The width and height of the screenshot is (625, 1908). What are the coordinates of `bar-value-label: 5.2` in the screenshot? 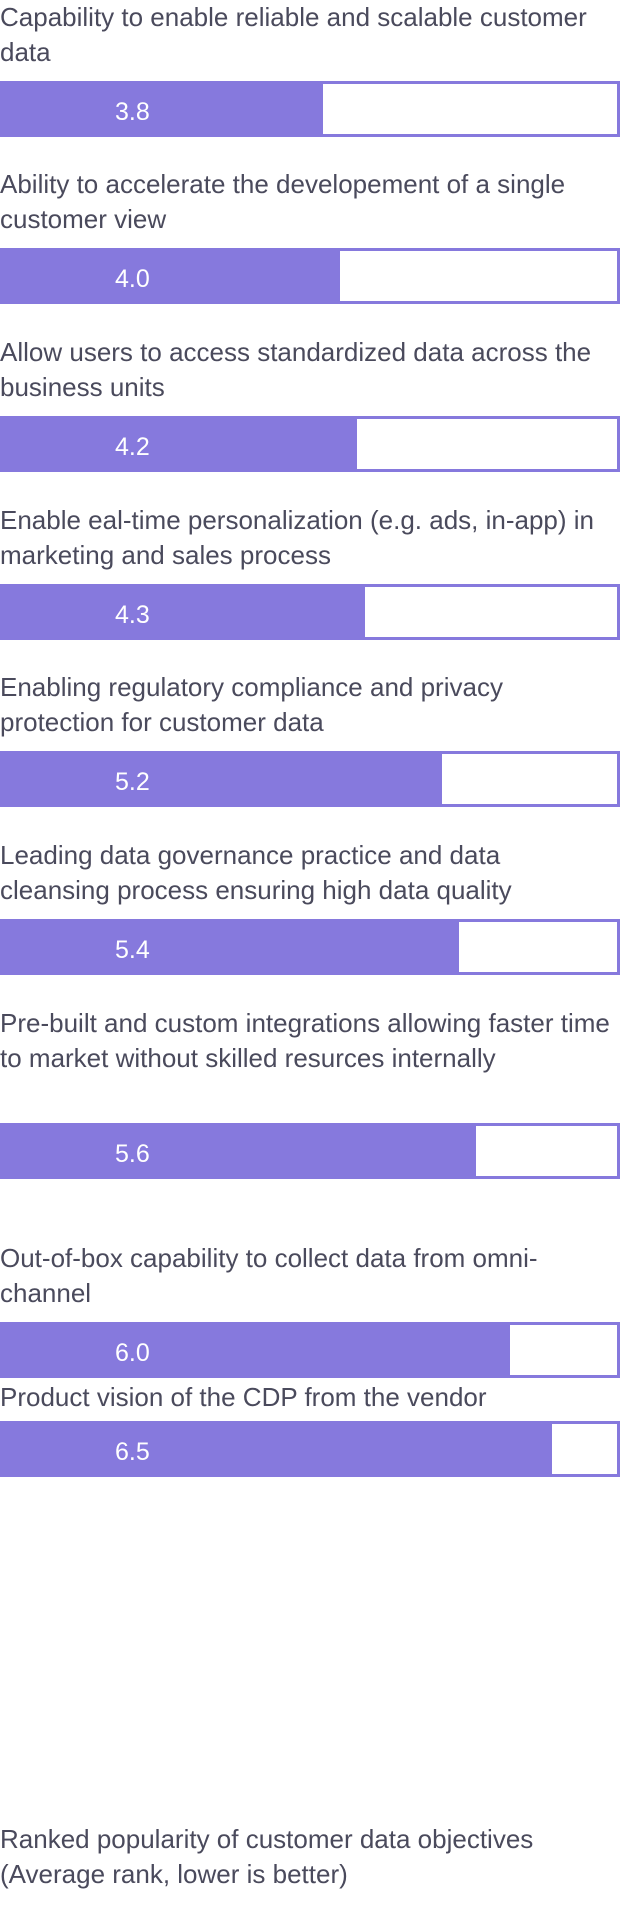 It's located at (132, 782).